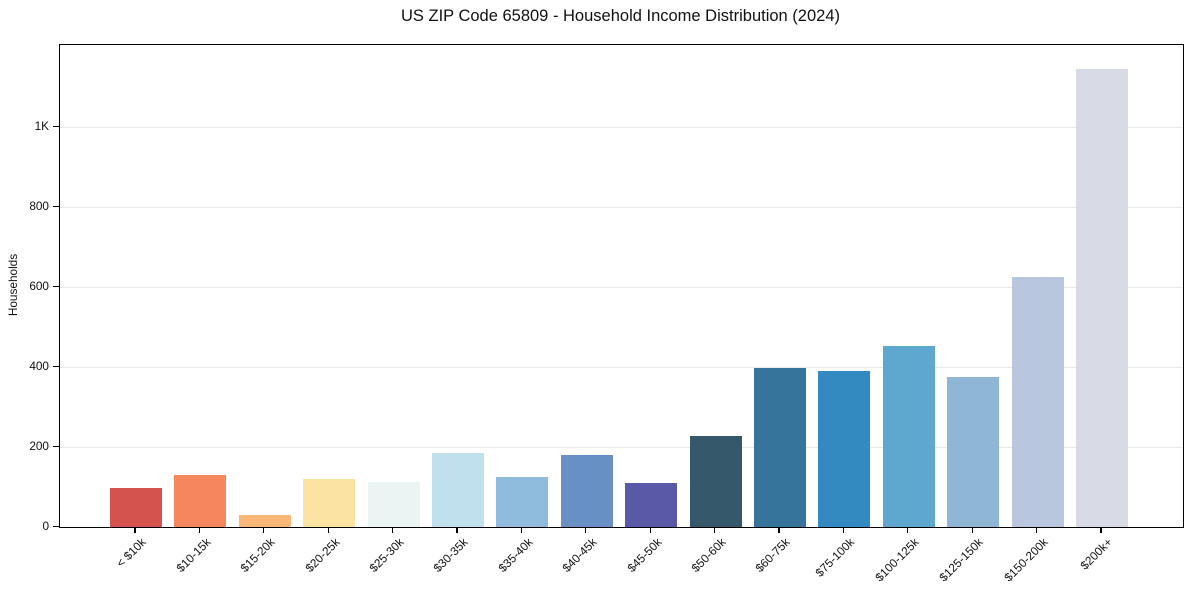 This screenshot has width=1189, height=590. What do you see at coordinates (1037, 402) in the screenshot?
I see `bar-150-200k` at bounding box center [1037, 402].